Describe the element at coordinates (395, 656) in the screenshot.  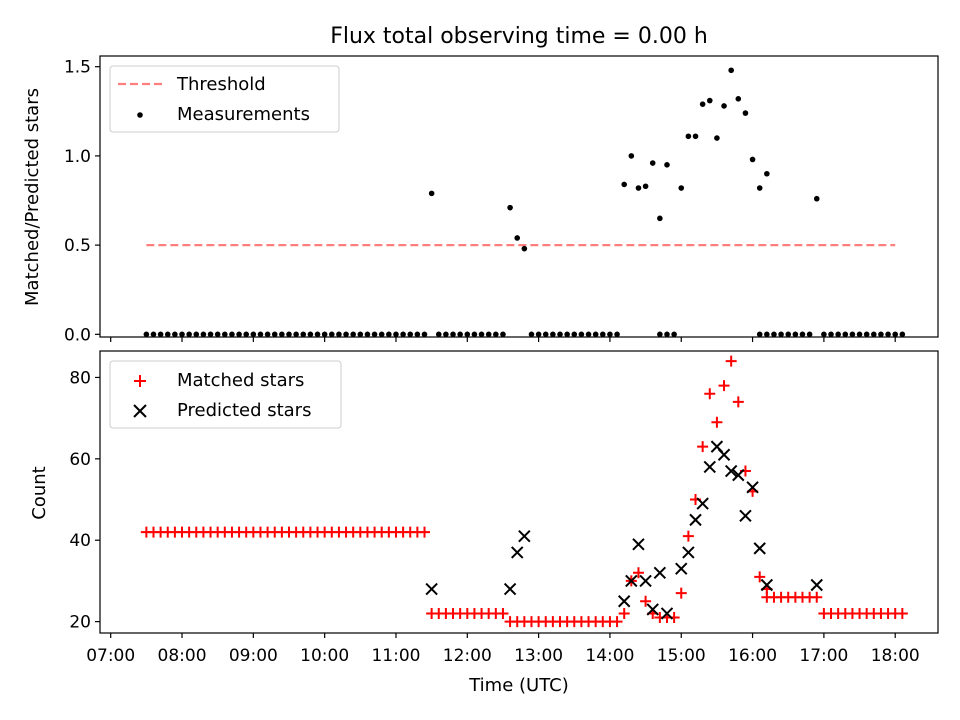
I see `xtick-label: 11:00` at that location.